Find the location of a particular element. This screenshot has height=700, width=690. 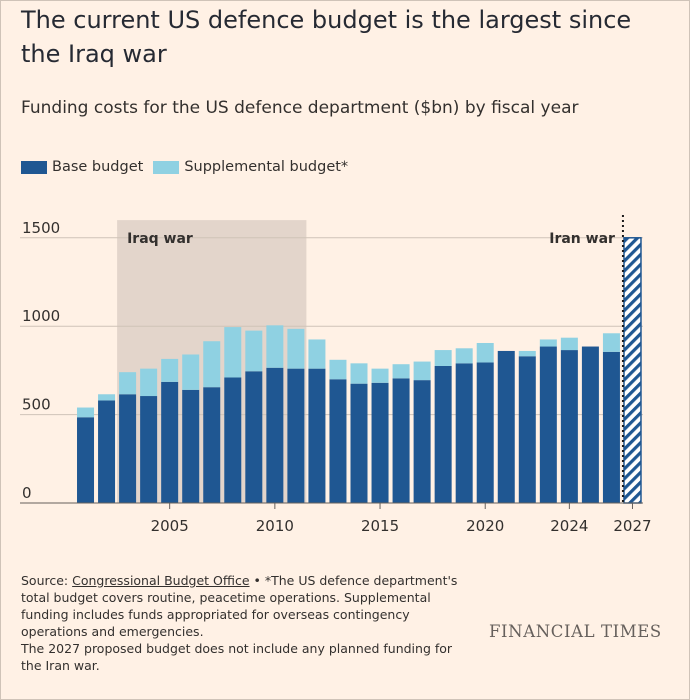

x-tick-label: 2024 is located at coordinates (569, 526).